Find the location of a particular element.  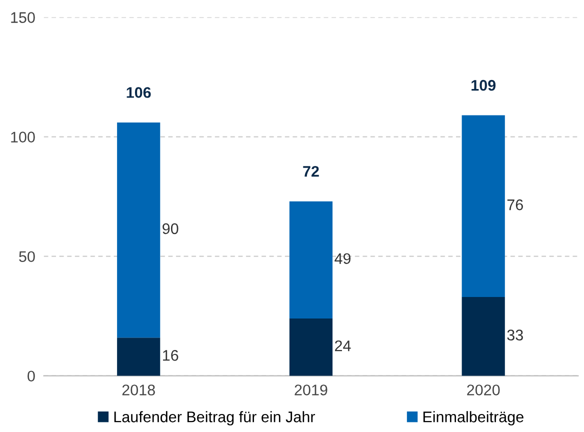

data-label: 33 is located at coordinates (515, 335).